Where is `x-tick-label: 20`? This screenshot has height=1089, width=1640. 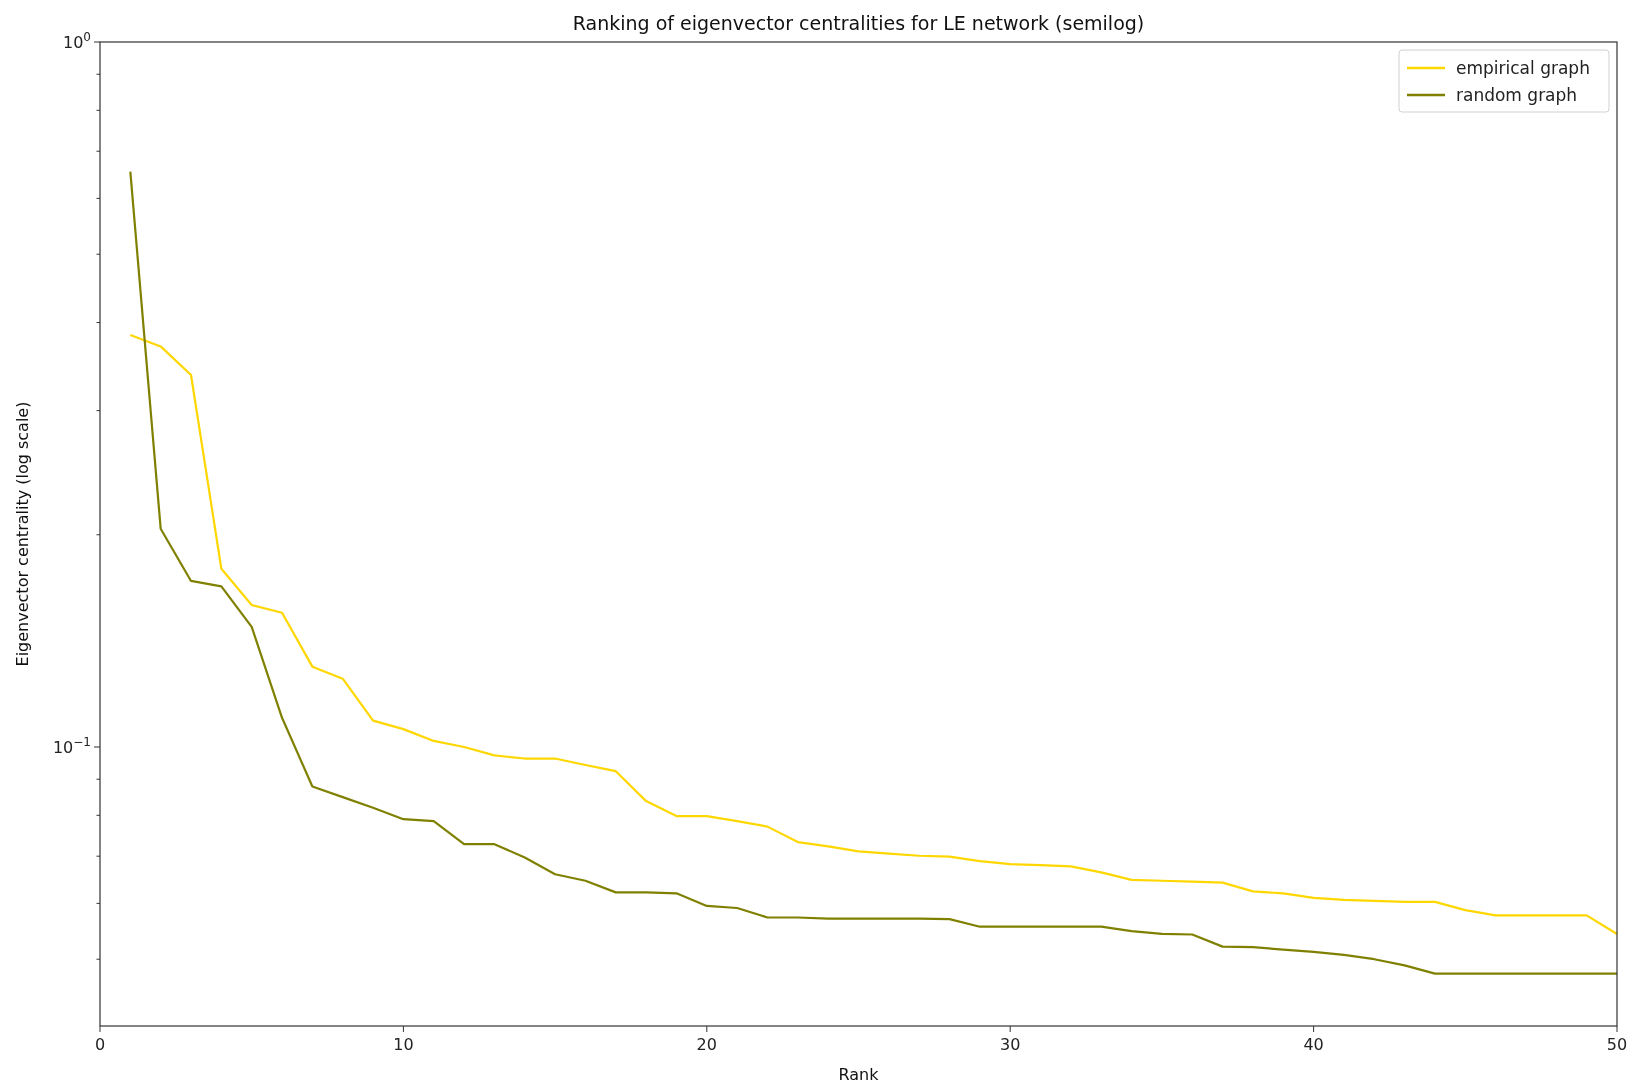 x-tick-label: 20 is located at coordinates (706, 1044).